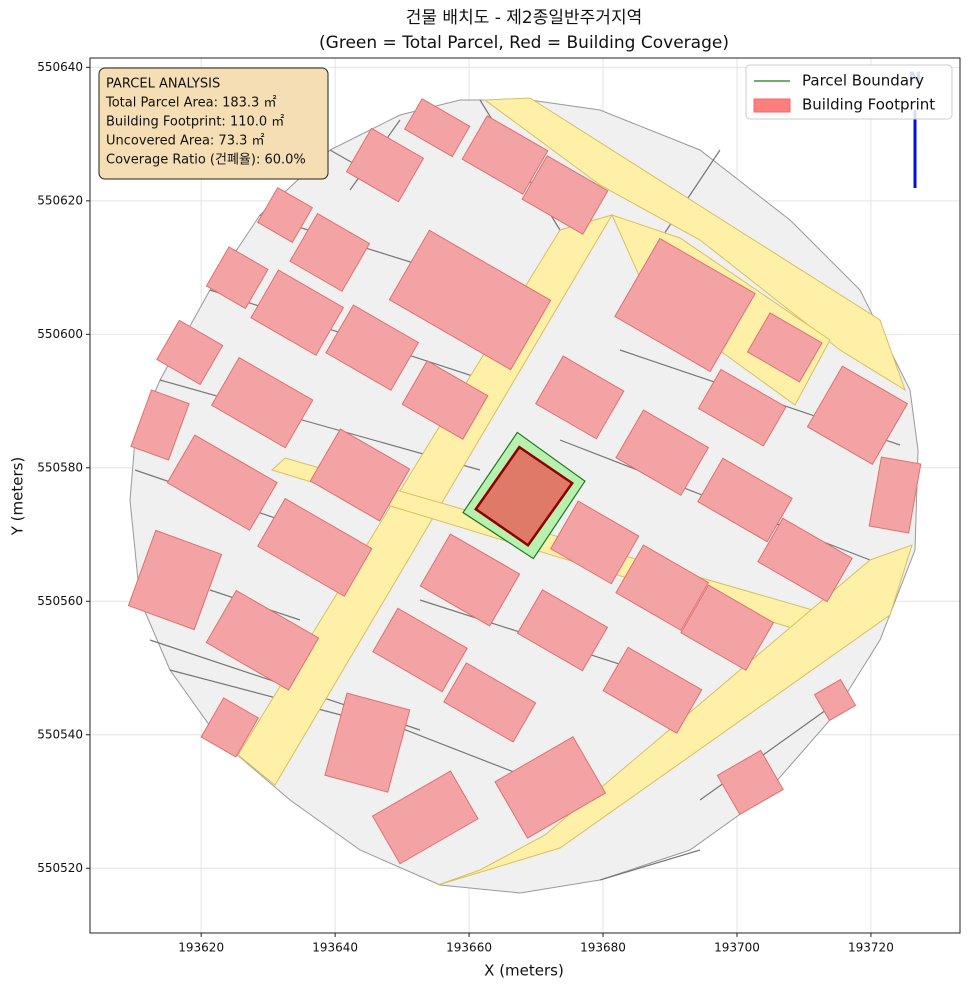 Image resolution: width=969 pixels, height=994 pixels. Describe the element at coordinates (863, 81) in the screenshot. I see `legend-label: Parcel Boundary` at that location.